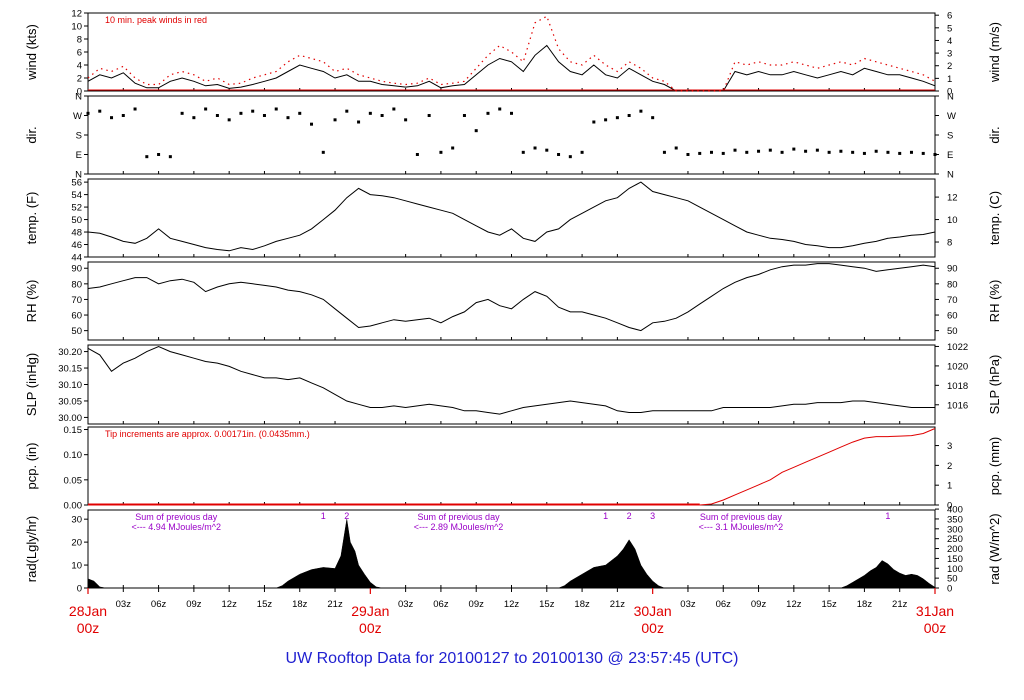  I want to click on pcp-series-precipitation, so click(512, 467).